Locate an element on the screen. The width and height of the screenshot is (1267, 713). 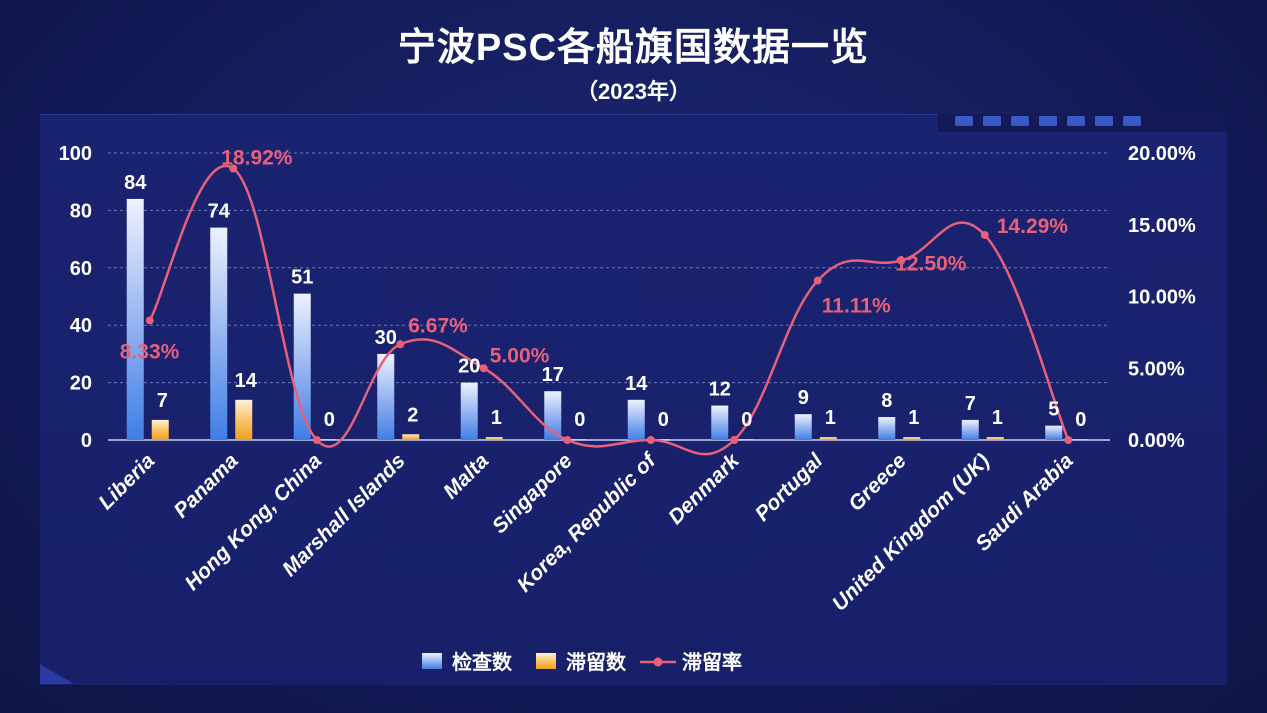
data-label-inspections: 8 is located at coordinates (886, 401).